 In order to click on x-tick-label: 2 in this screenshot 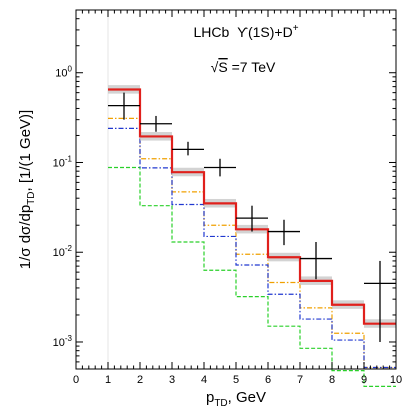, I will do `click(140, 380)`.